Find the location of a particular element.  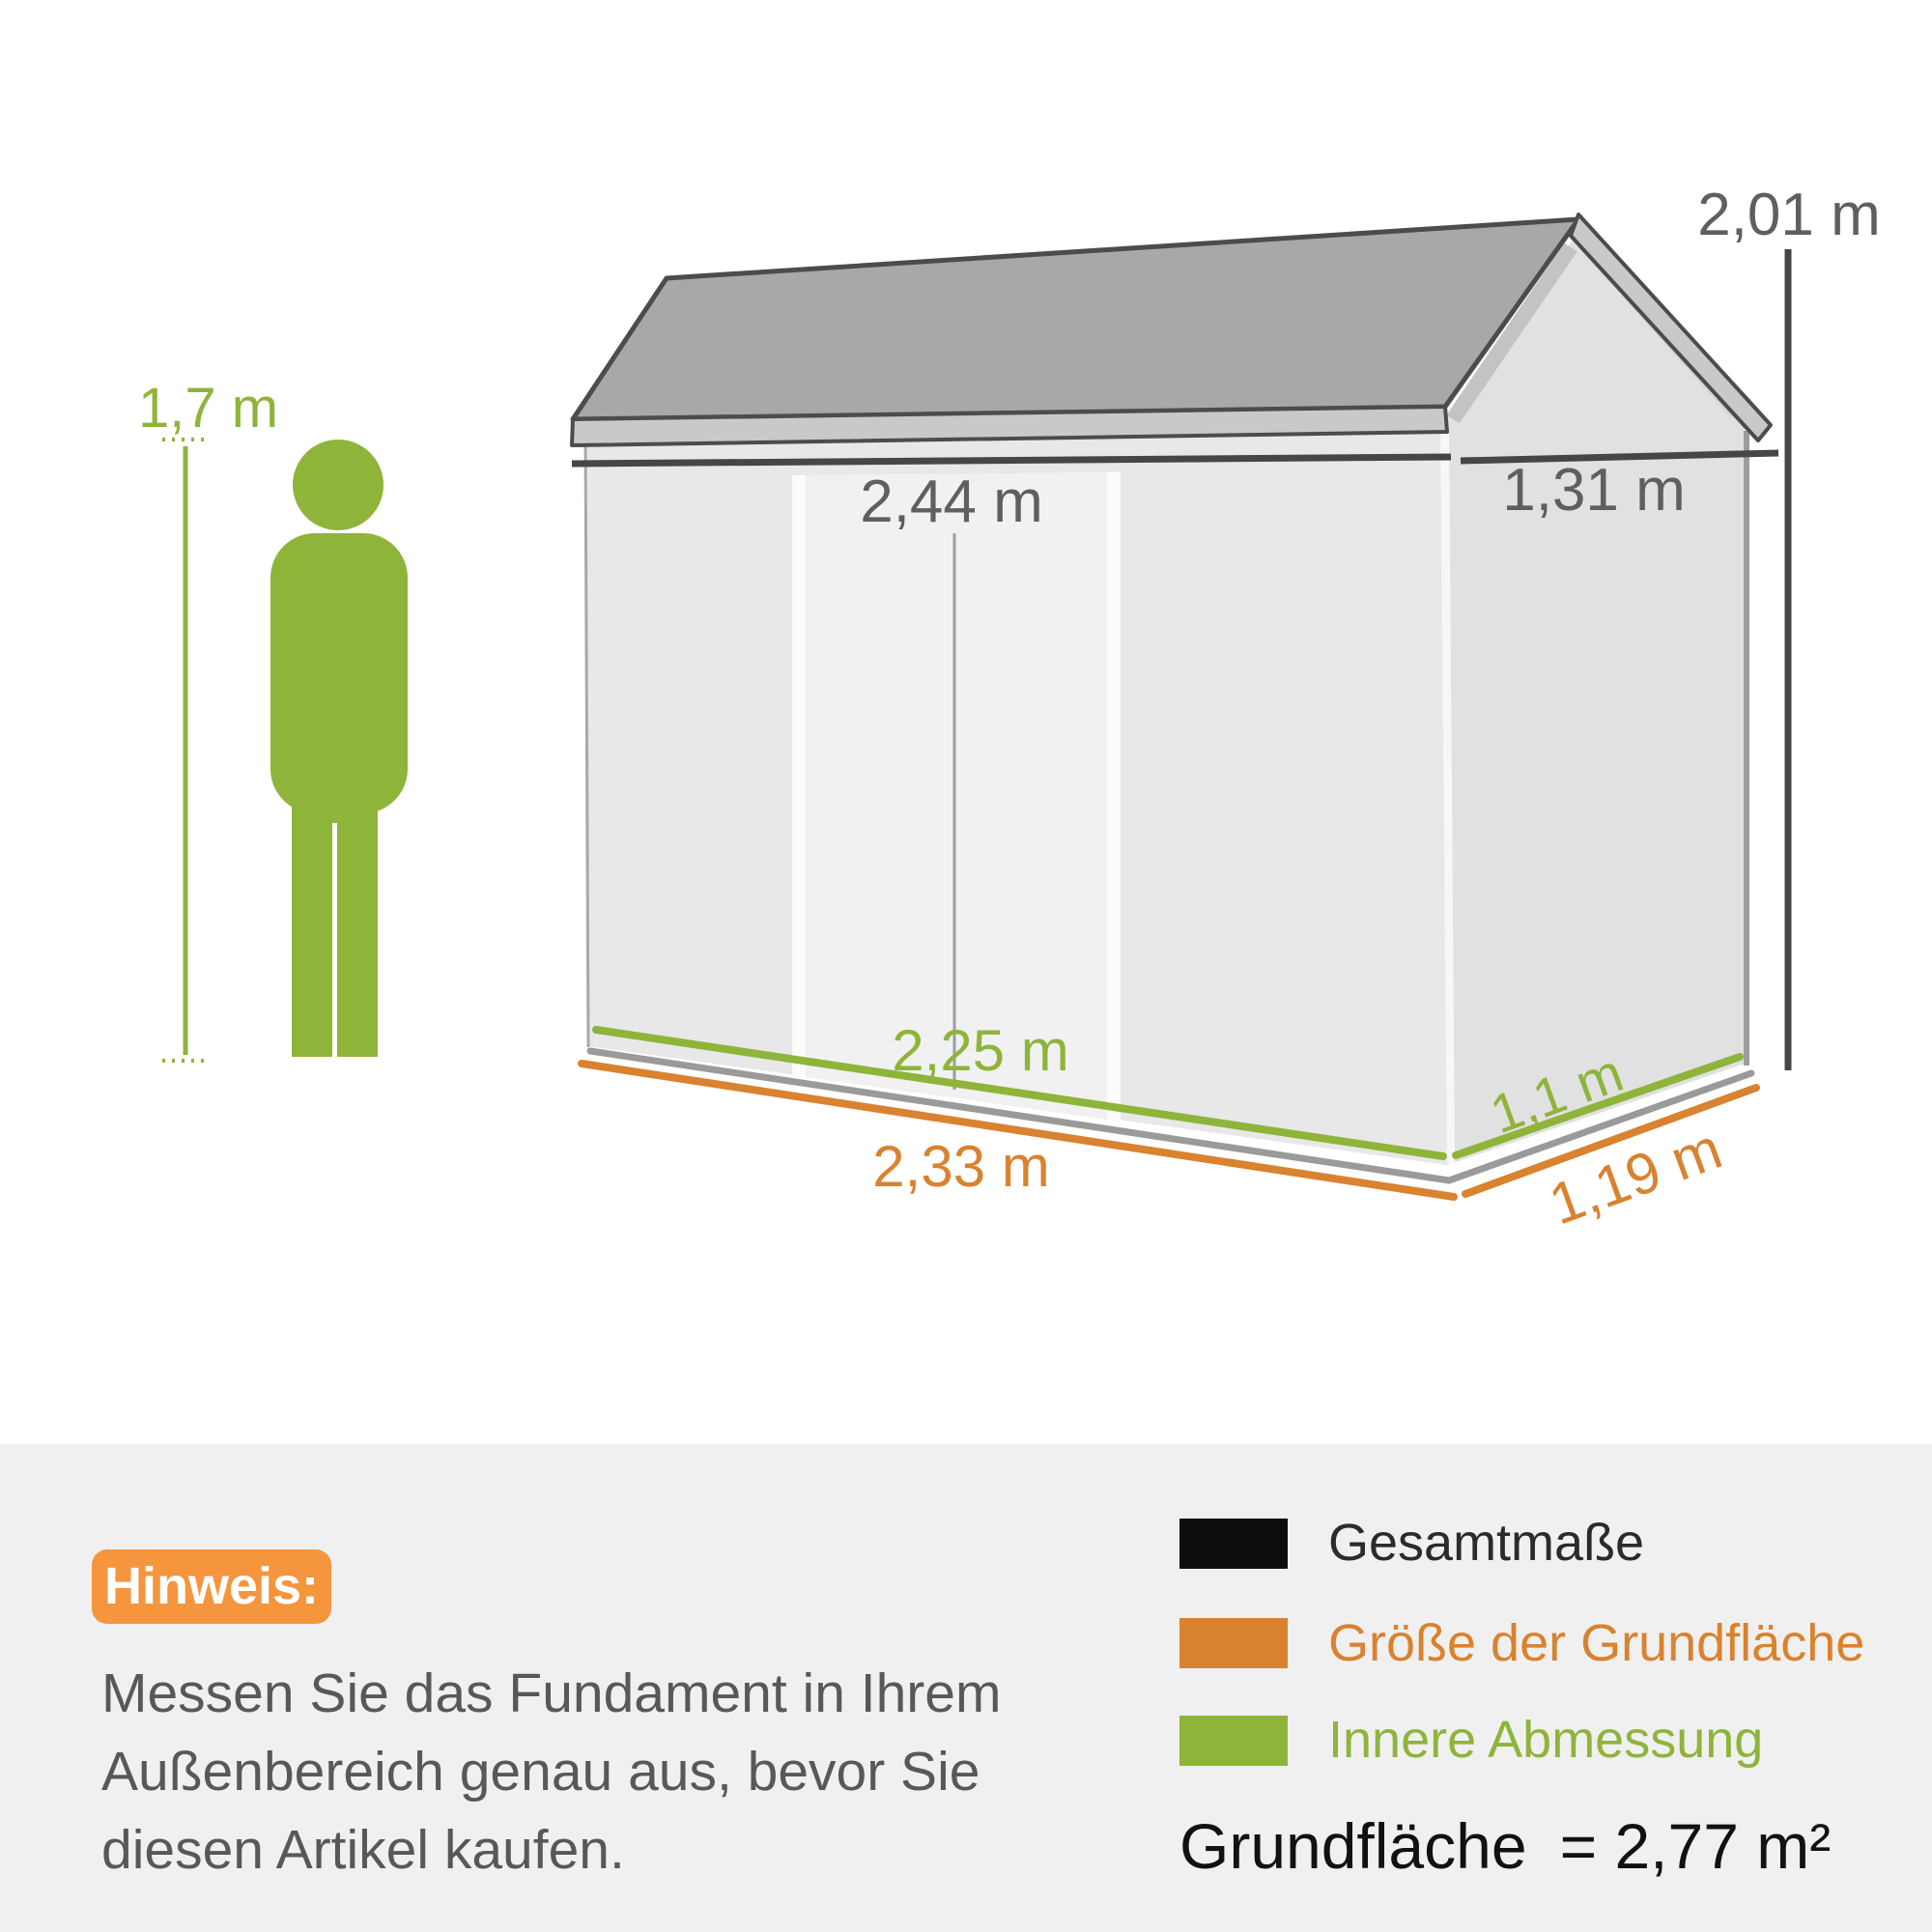

footprint-depth-line is located at coordinates (1611, 1141).